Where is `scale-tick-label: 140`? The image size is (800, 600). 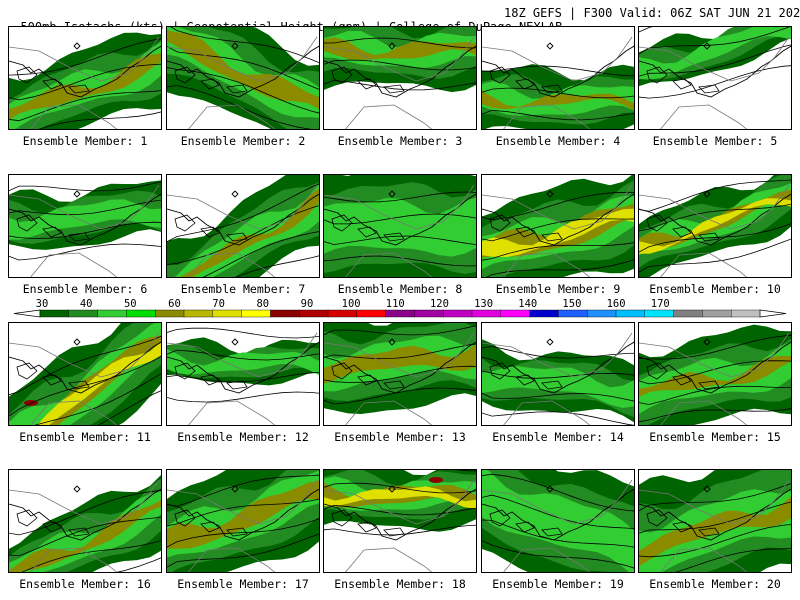
scale-tick-label: 140 is located at coordinates (527, 304).